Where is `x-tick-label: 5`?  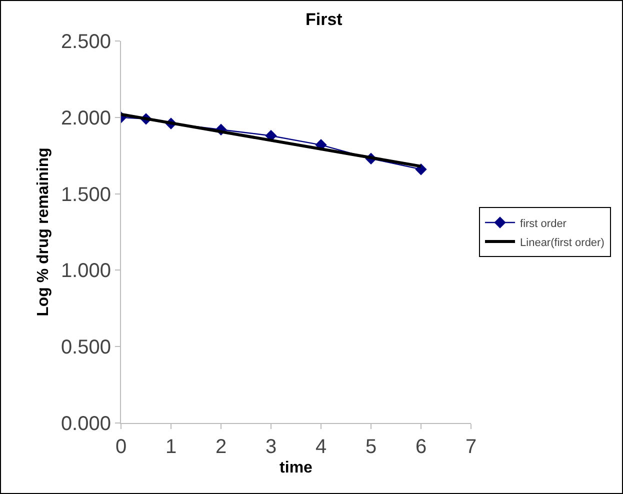
x-tick-label: 5 is located at coordinates (371, 447).